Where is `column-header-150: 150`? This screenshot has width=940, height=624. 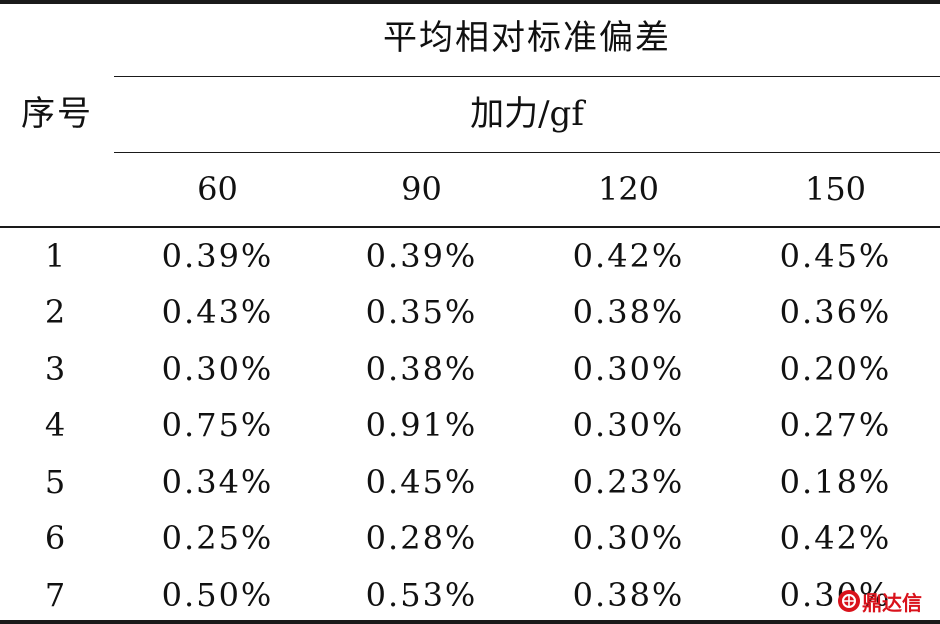 column-header-150: 150 is located at coordinates (835, 189).